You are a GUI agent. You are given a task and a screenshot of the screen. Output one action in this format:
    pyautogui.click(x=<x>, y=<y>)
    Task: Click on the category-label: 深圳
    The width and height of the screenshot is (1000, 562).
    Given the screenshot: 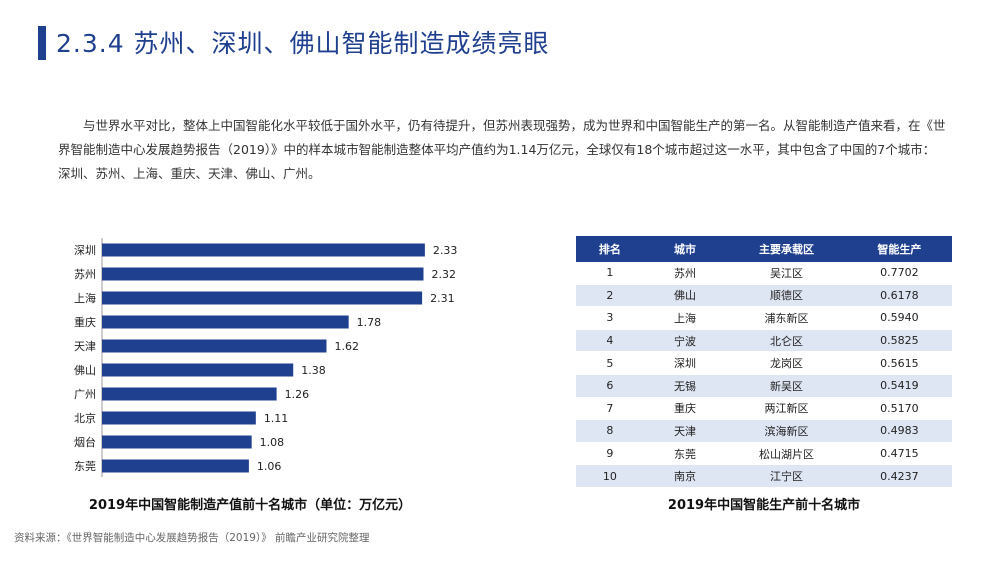 What is the action you would take?
    pyautogui.click(x=85, y=250)
    